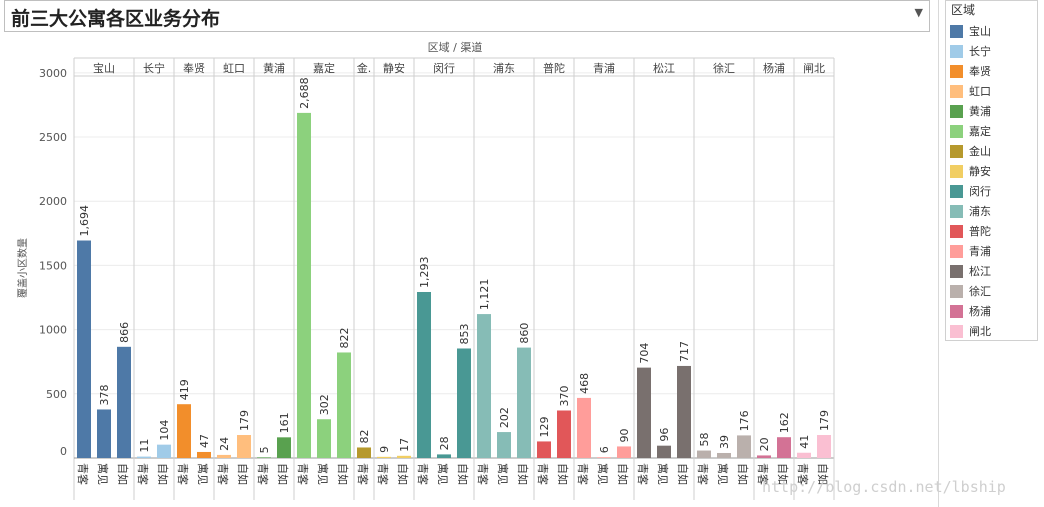  I want to click on y-tick-label: 2000, so click(53, 201).